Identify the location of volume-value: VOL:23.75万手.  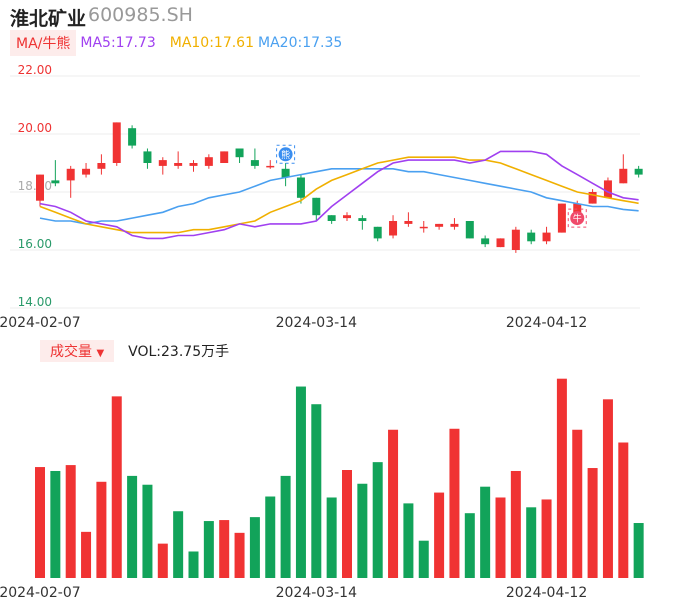
(179, 352).